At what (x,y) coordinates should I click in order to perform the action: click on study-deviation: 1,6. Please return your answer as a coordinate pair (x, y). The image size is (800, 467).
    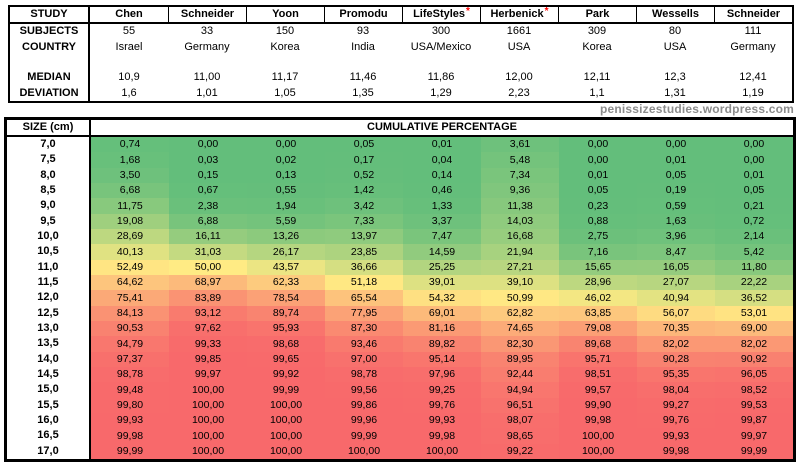
    Looking at the image, I should click on (129, 92).